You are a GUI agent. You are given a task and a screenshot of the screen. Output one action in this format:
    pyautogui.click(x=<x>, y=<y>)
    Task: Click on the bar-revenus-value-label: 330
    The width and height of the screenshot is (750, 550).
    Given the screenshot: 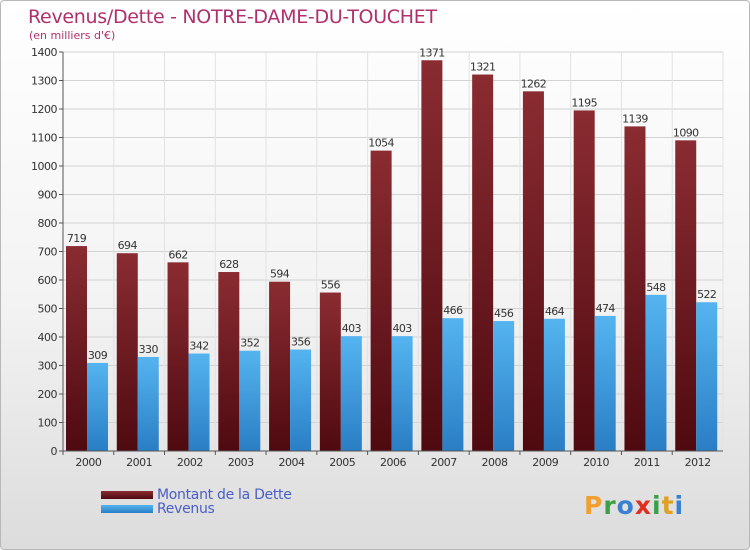 What is the action you would take?
    pyautogui.click(x=149, y=349)
    